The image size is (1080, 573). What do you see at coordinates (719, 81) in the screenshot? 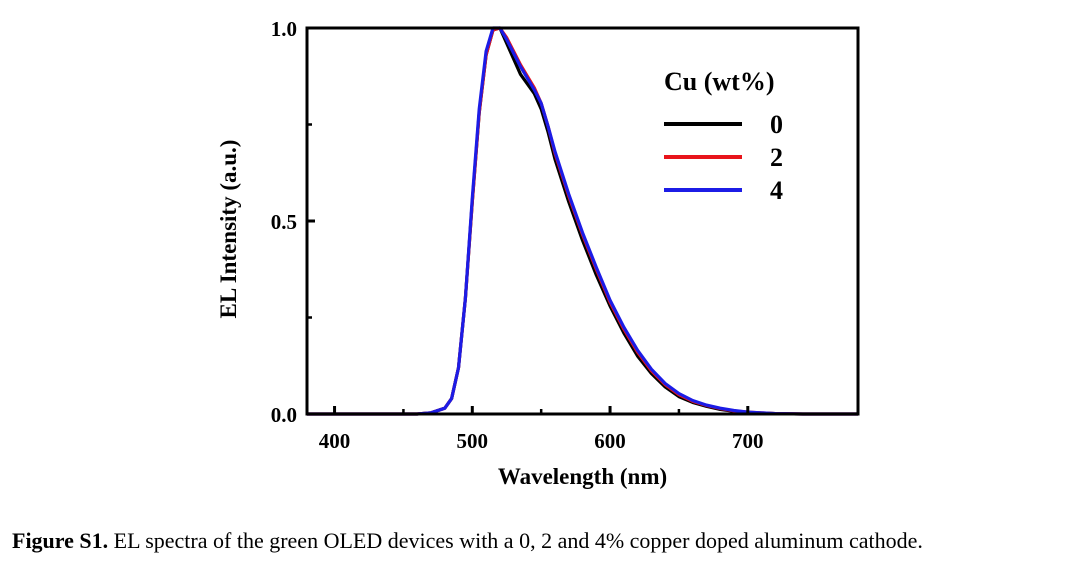
I see `legend-title: Cu (wt%)` at bounding box center [719, 81].